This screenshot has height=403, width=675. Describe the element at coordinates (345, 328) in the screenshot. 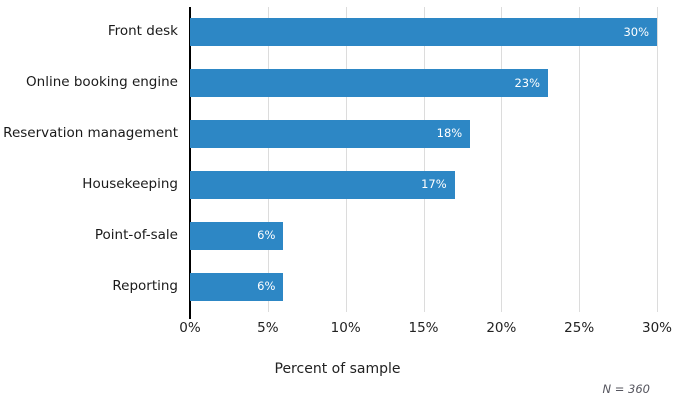

I see `x-tick-label: 10%` at that location.